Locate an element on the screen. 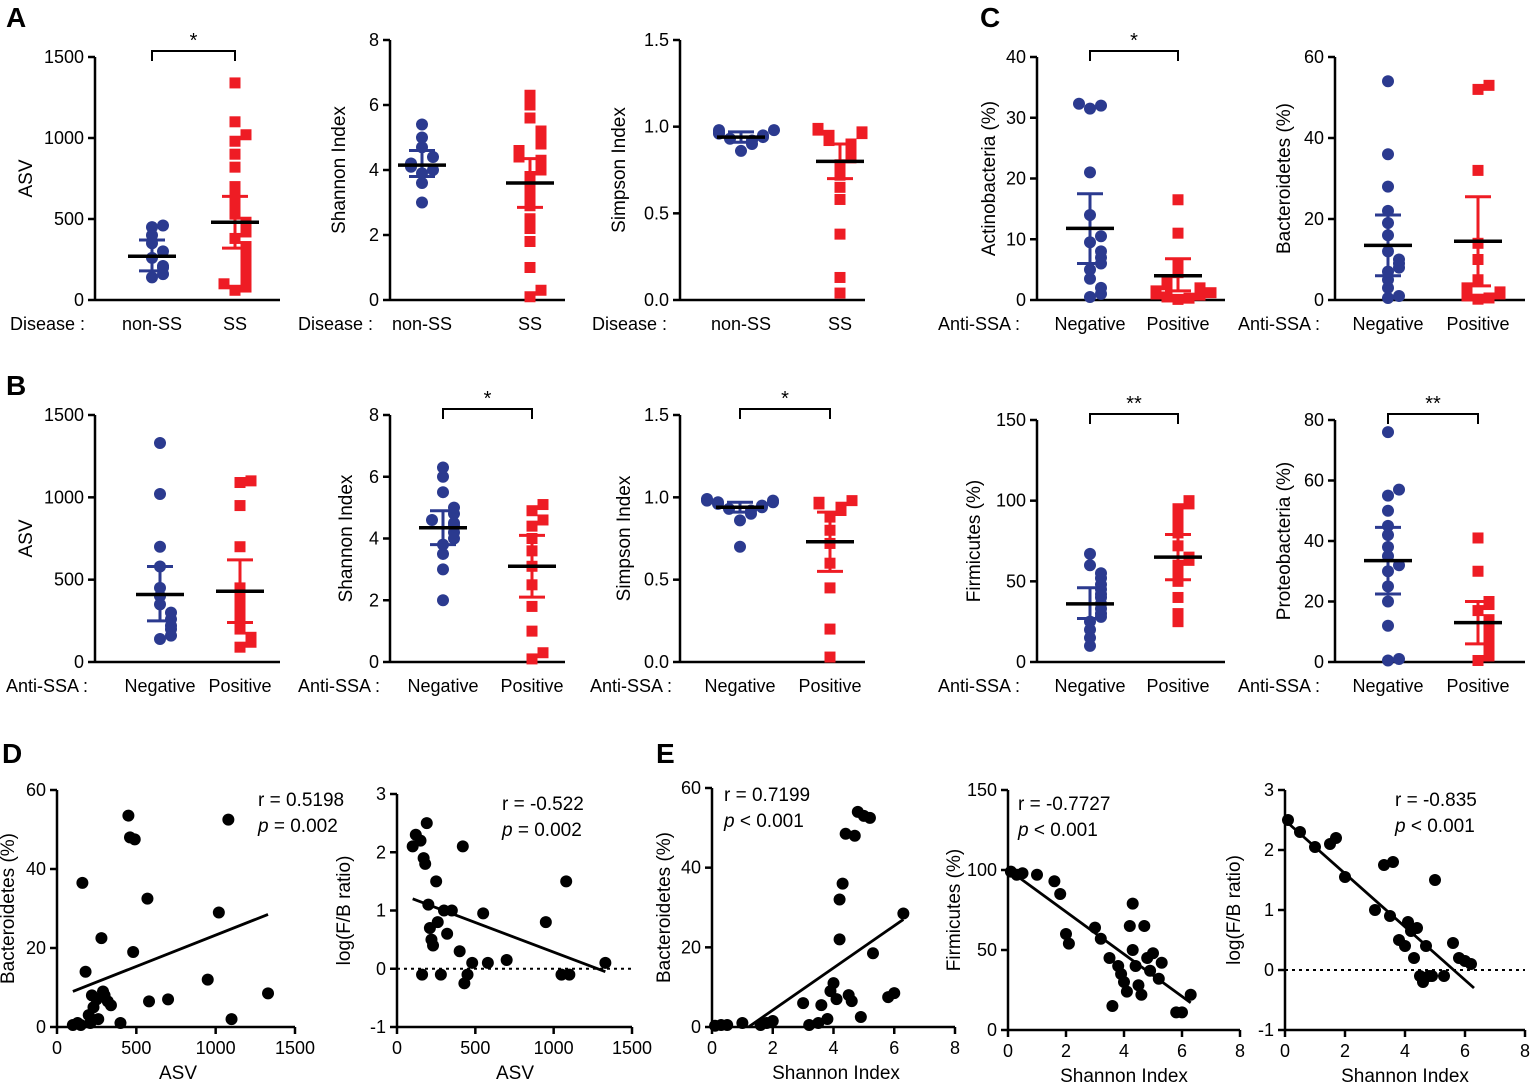 The width and height of the screenshot is (1531, 1087). y-tick-label: 30 is located at coordinates (1016, 118).